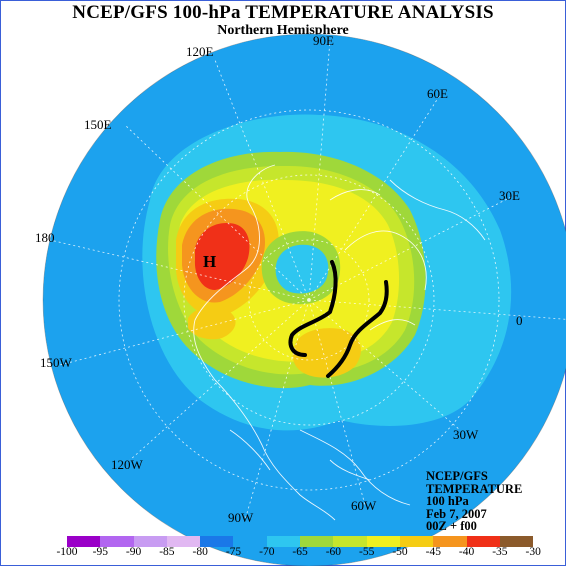  I want to click on lon-label-150w: 150W, so click(56, 362).